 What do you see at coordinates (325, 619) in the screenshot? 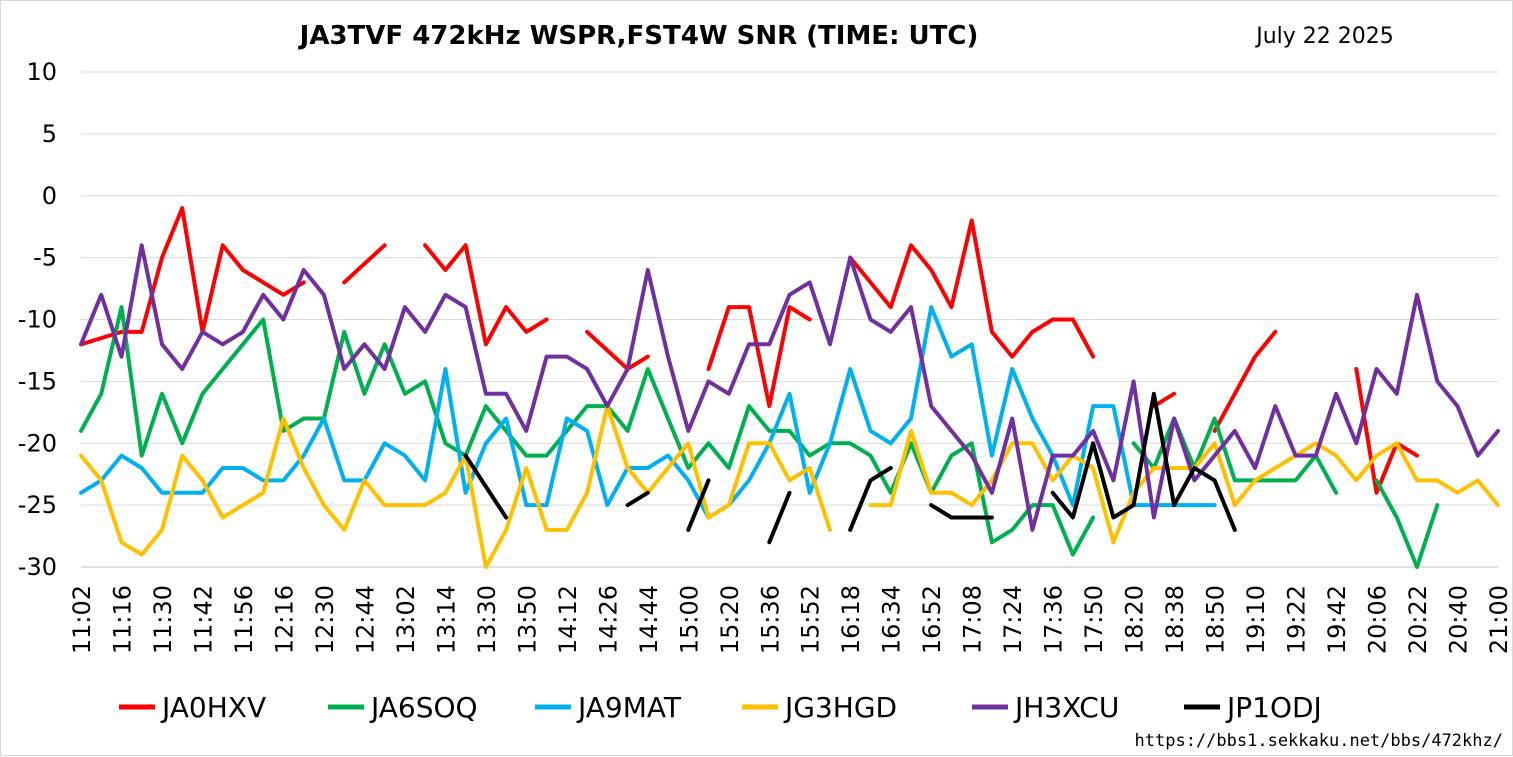
I see `x-tick-label: 12:30` at bounding box center [325, 619].